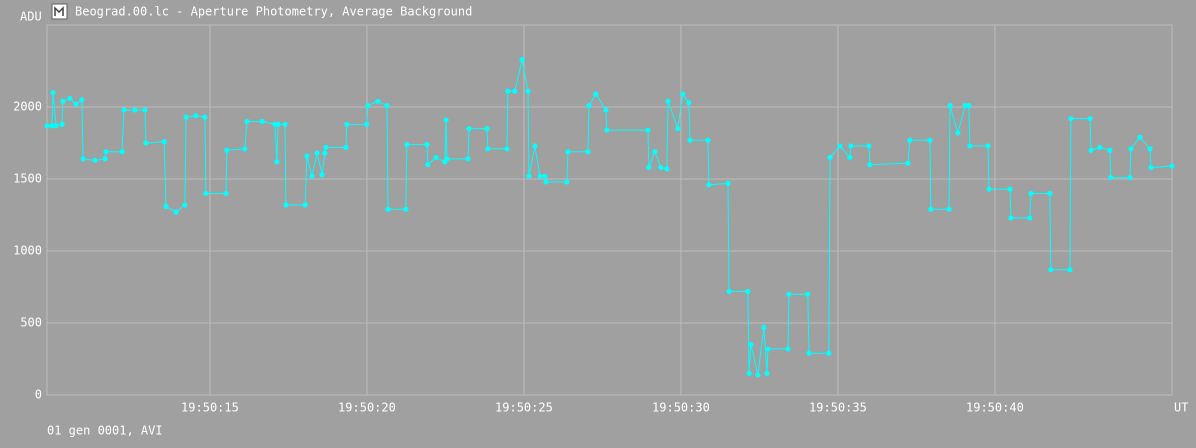  What do you see at coordinates (38, 395) in the screenshot?
I see `y-tick-label: 0` at bounding box center [38, 395].